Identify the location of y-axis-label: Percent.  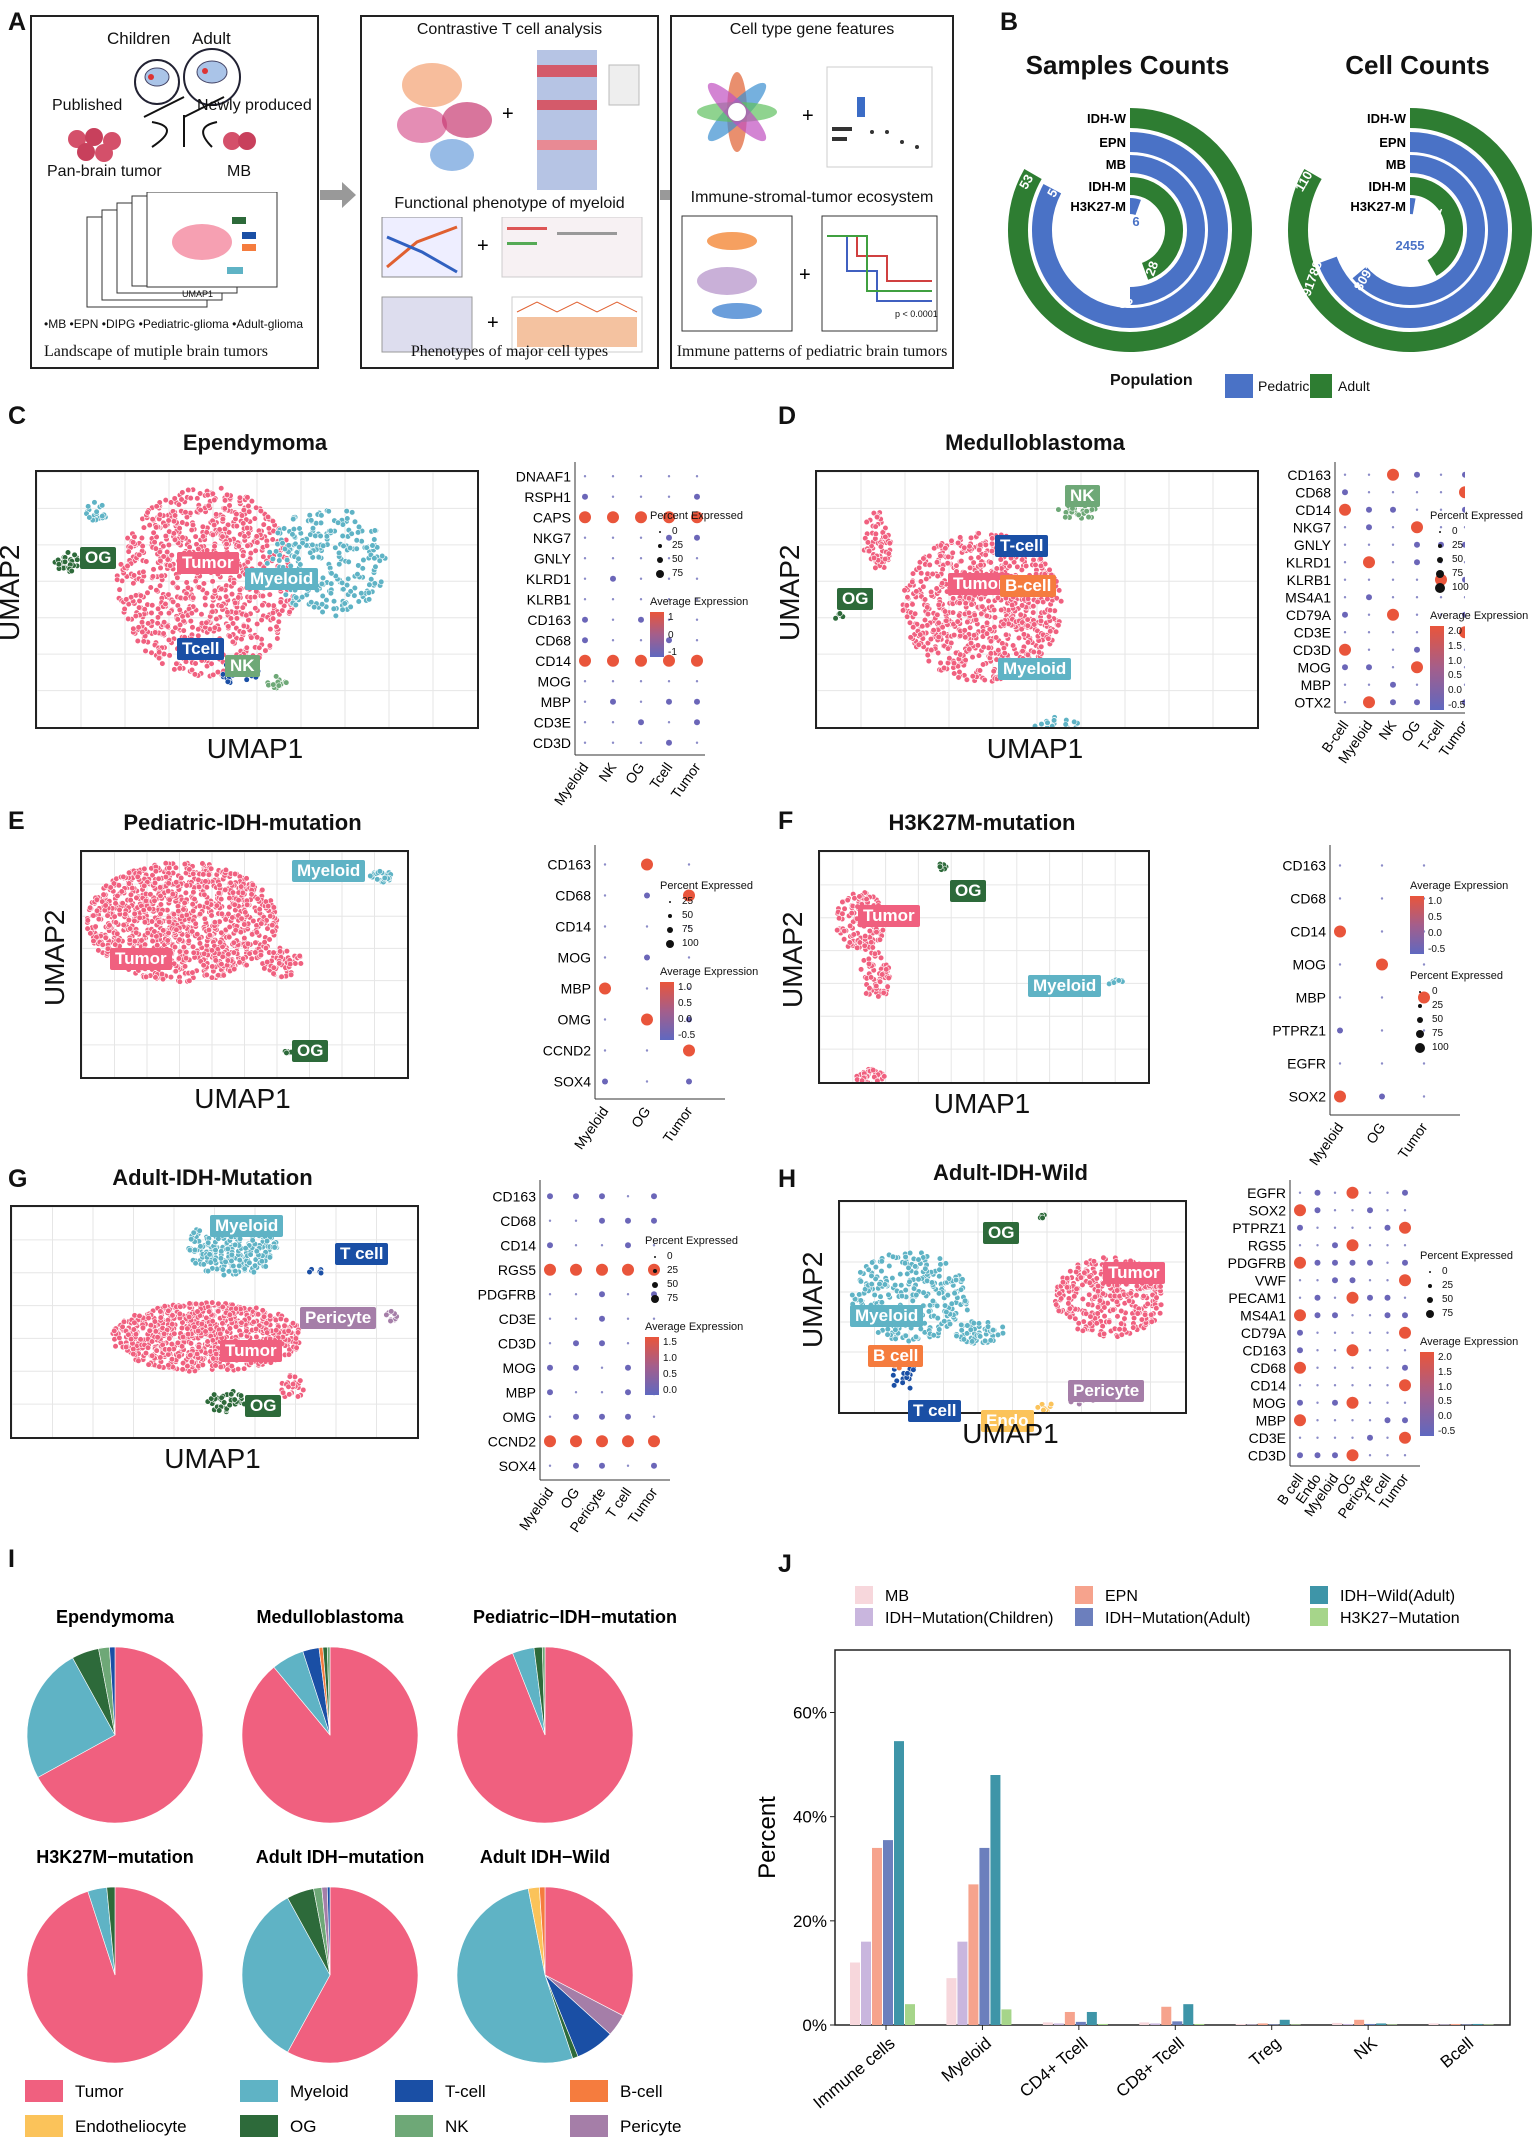
(767, 1837).